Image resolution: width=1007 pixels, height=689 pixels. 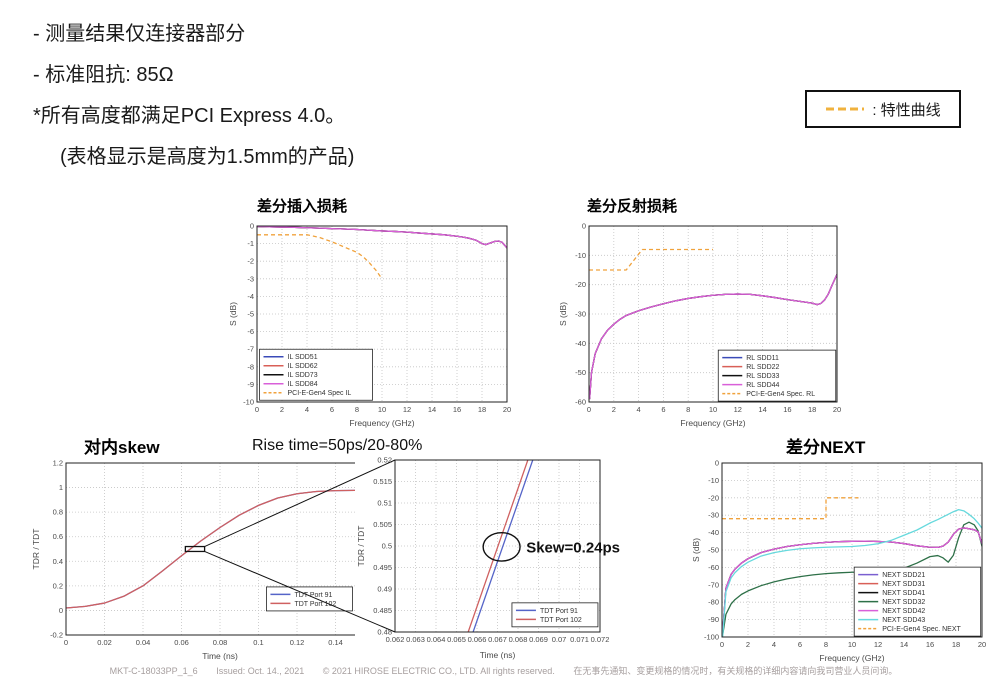 What do you see at coordinates (762, 385) in the screenshot?
I see `svg-text: RL SDD44` at bounding box center [762, 385].